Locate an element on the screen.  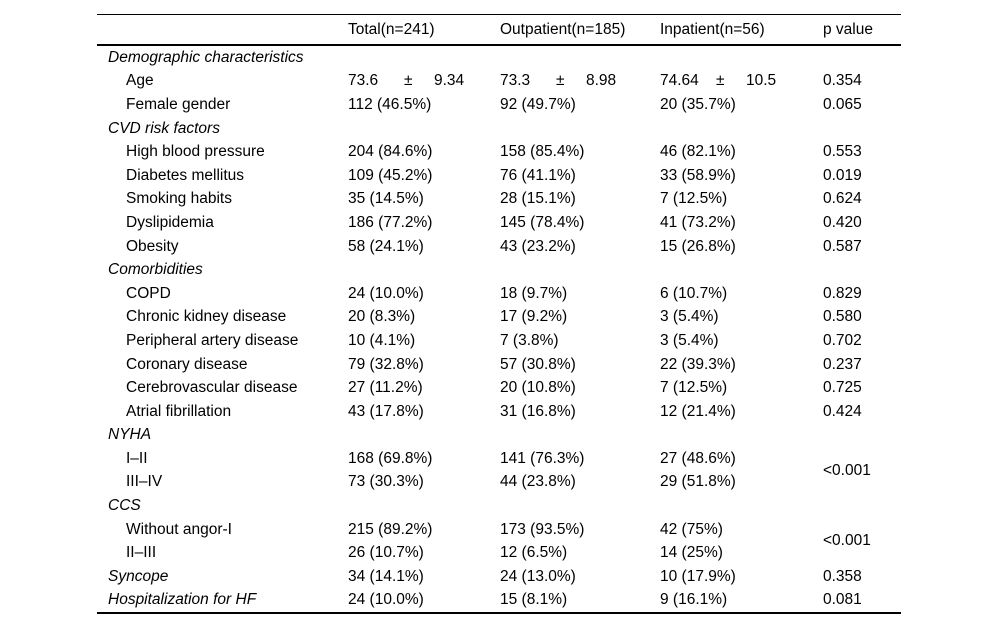
cell-inpatient: 33 (58.9%) is located at coordinates (698, 175).